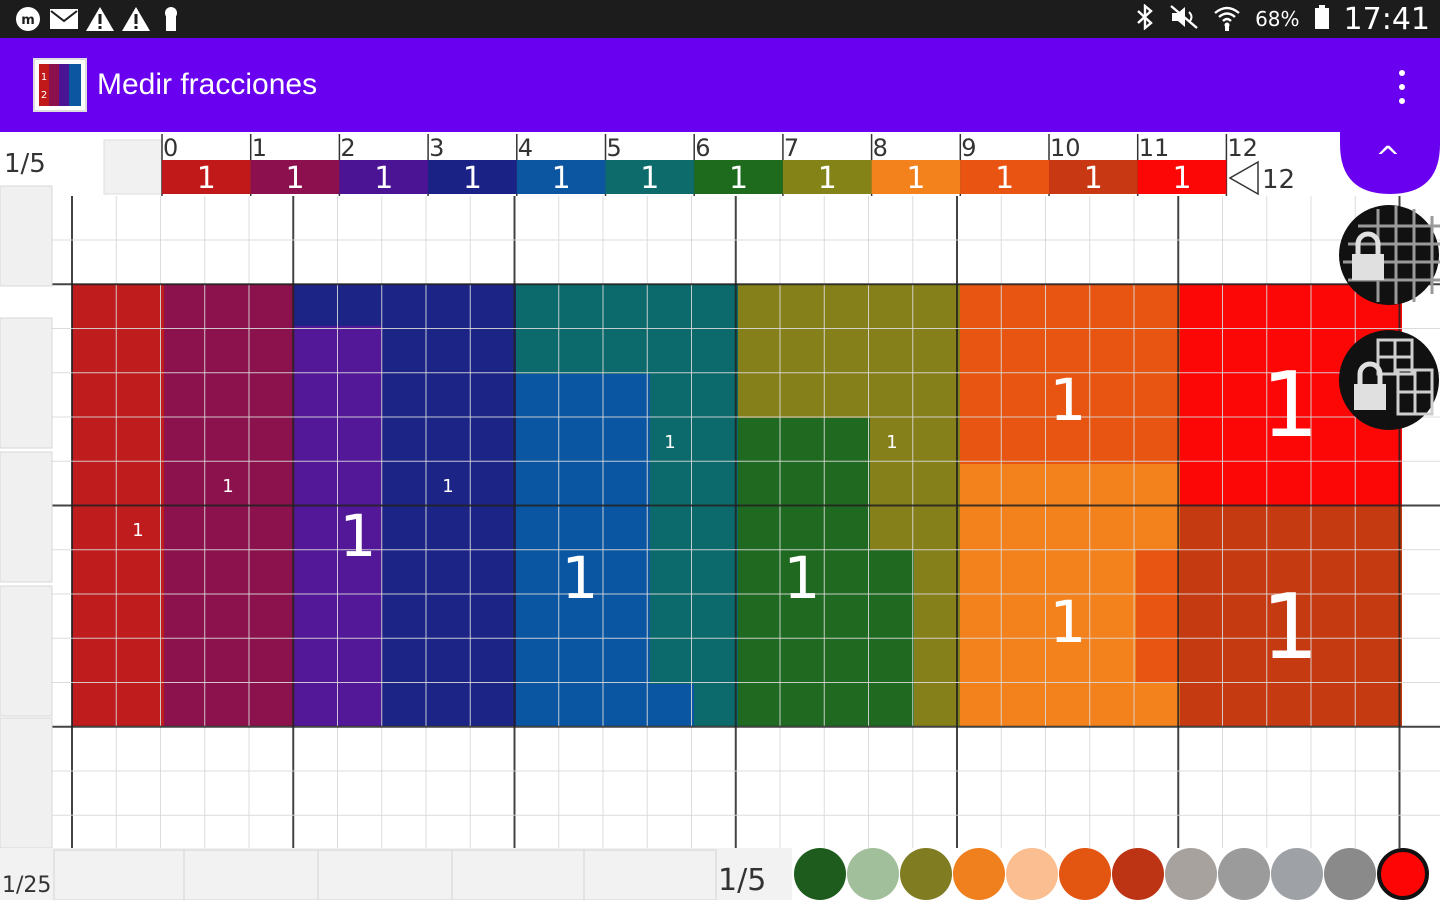 The image size is (1440, 900). I want to click on svg-text: m, so click(28, 20).